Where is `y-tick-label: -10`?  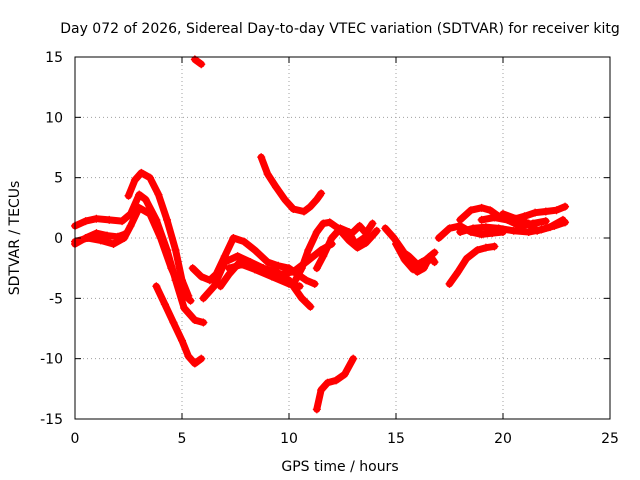 y-tick-label: -10 is located at coordinates (51, 360).